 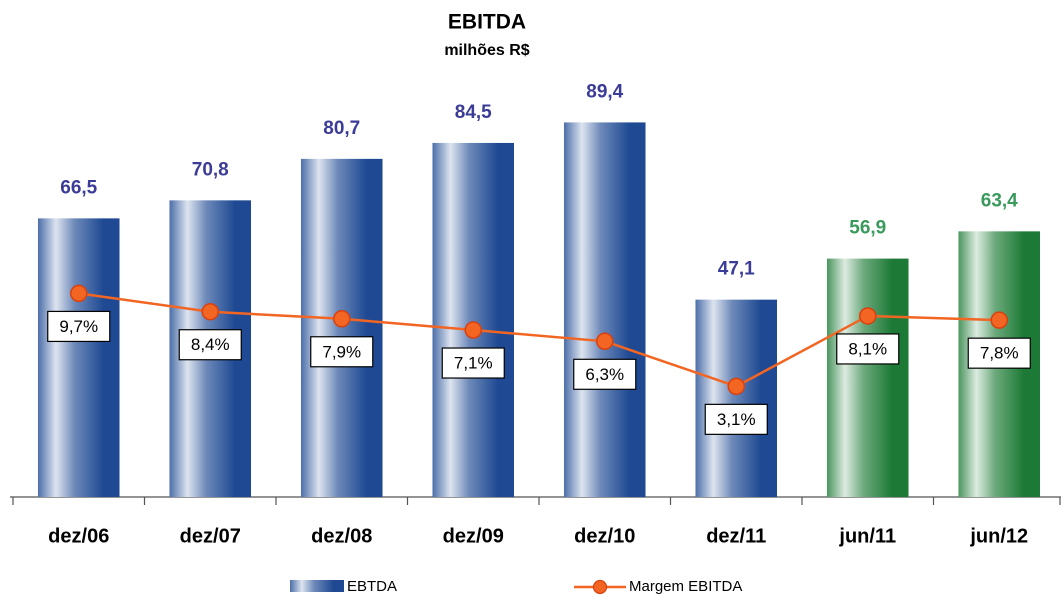 I want to click on bar-value-label: 84,5, so click(x=473, y=112).